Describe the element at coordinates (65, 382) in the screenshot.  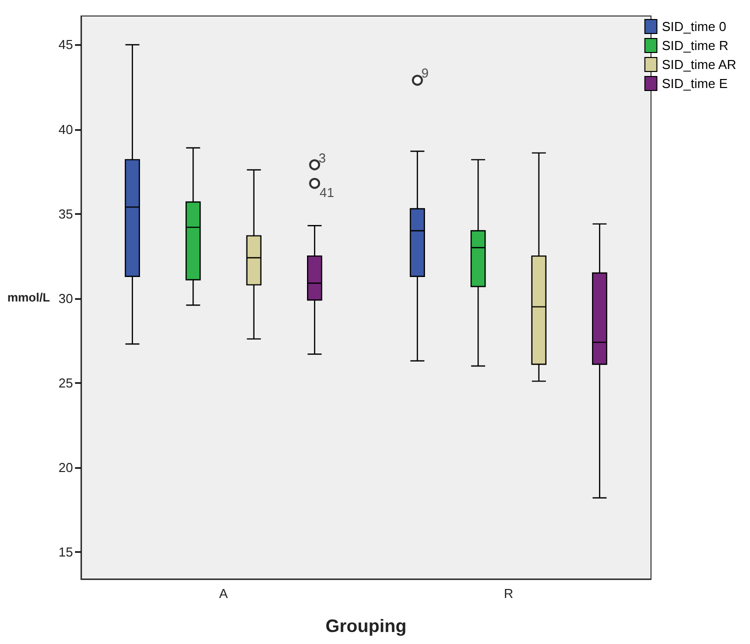
I see `y-tick-label: 25` at that location.